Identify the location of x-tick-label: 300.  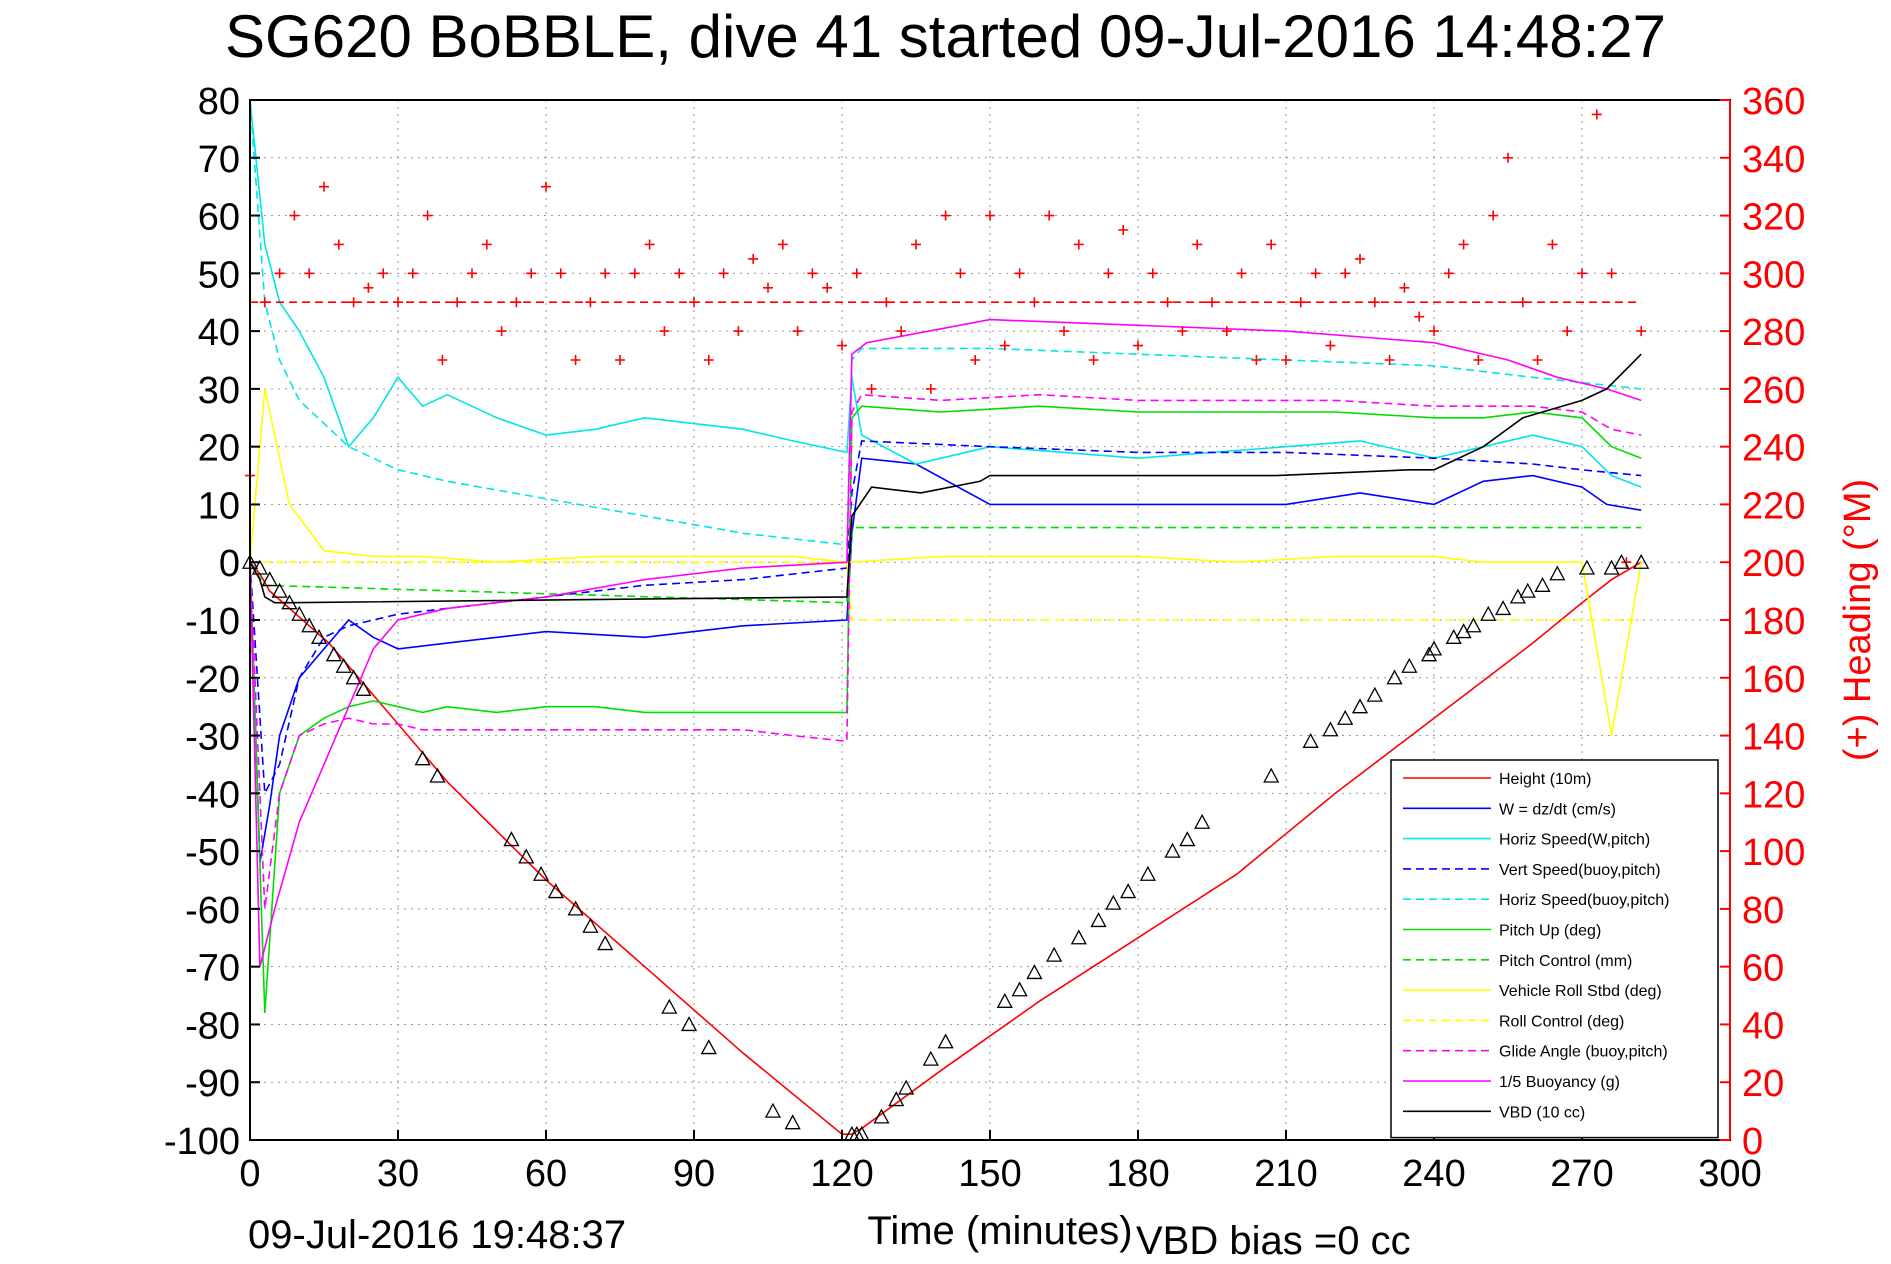
(1729, 1174).